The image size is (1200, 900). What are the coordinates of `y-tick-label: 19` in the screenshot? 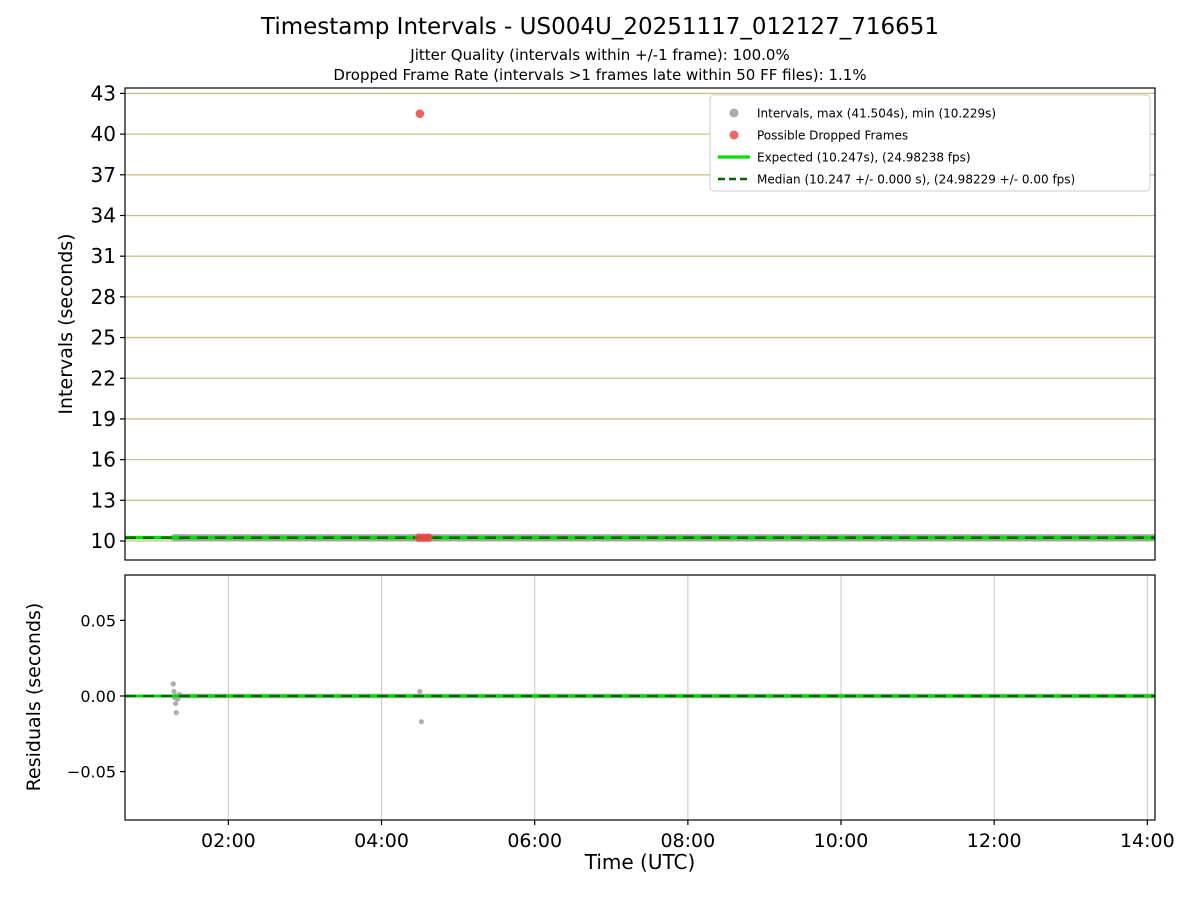 It's located at (103, 419).